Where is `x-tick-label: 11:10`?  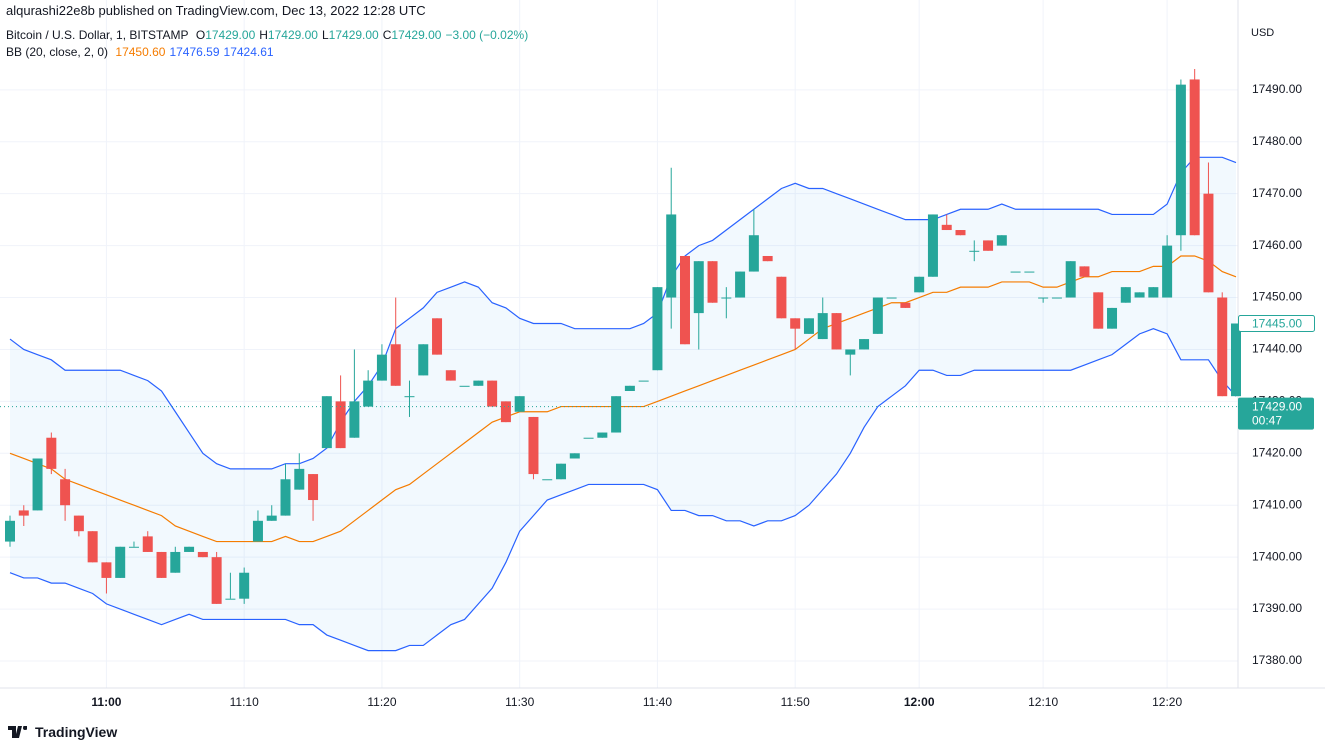 x-tick-label: 11:10 is located at coordinates (244, 702).